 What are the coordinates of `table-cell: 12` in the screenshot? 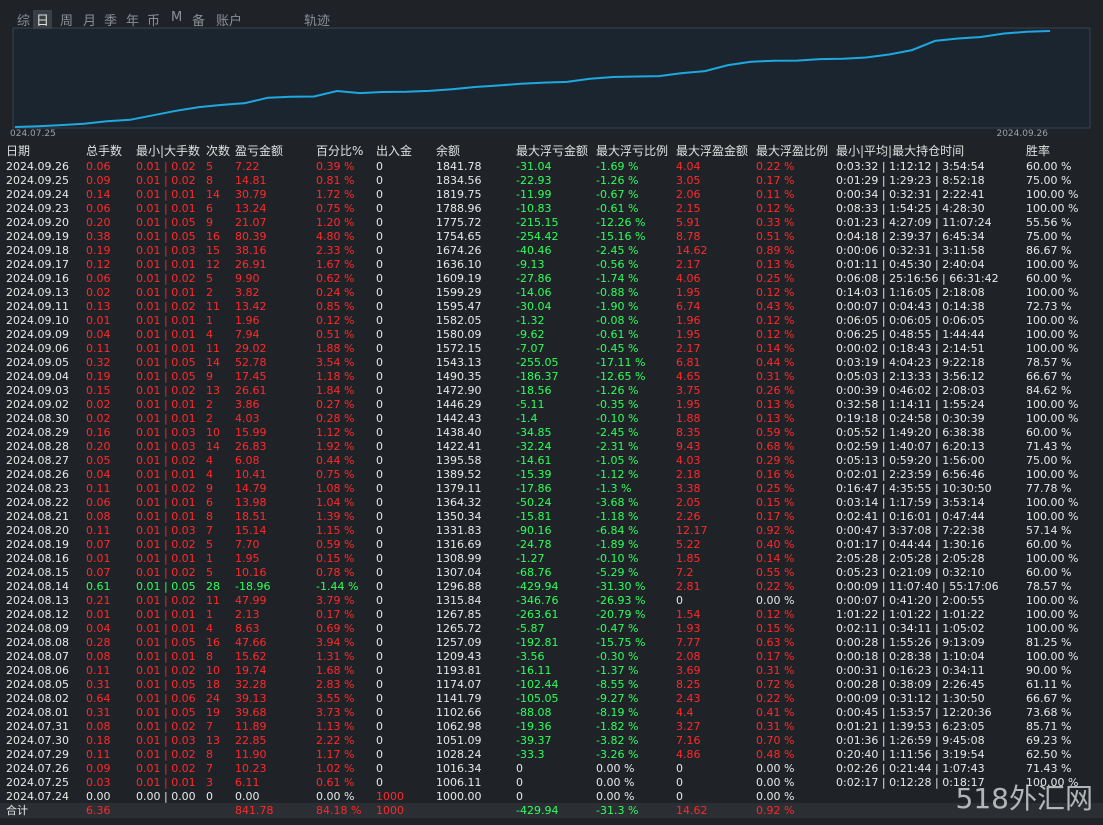 It's located at (213, 264).